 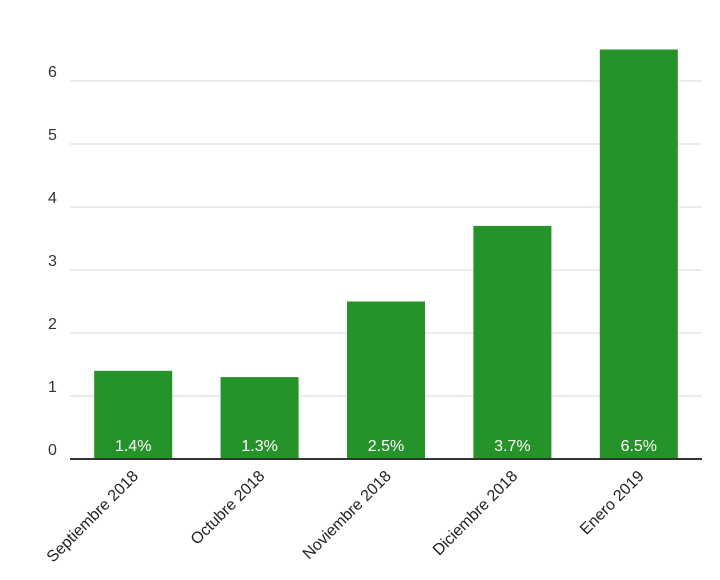 I want to click on bar-data-label: 6.5%, so click(x=639, y=446).